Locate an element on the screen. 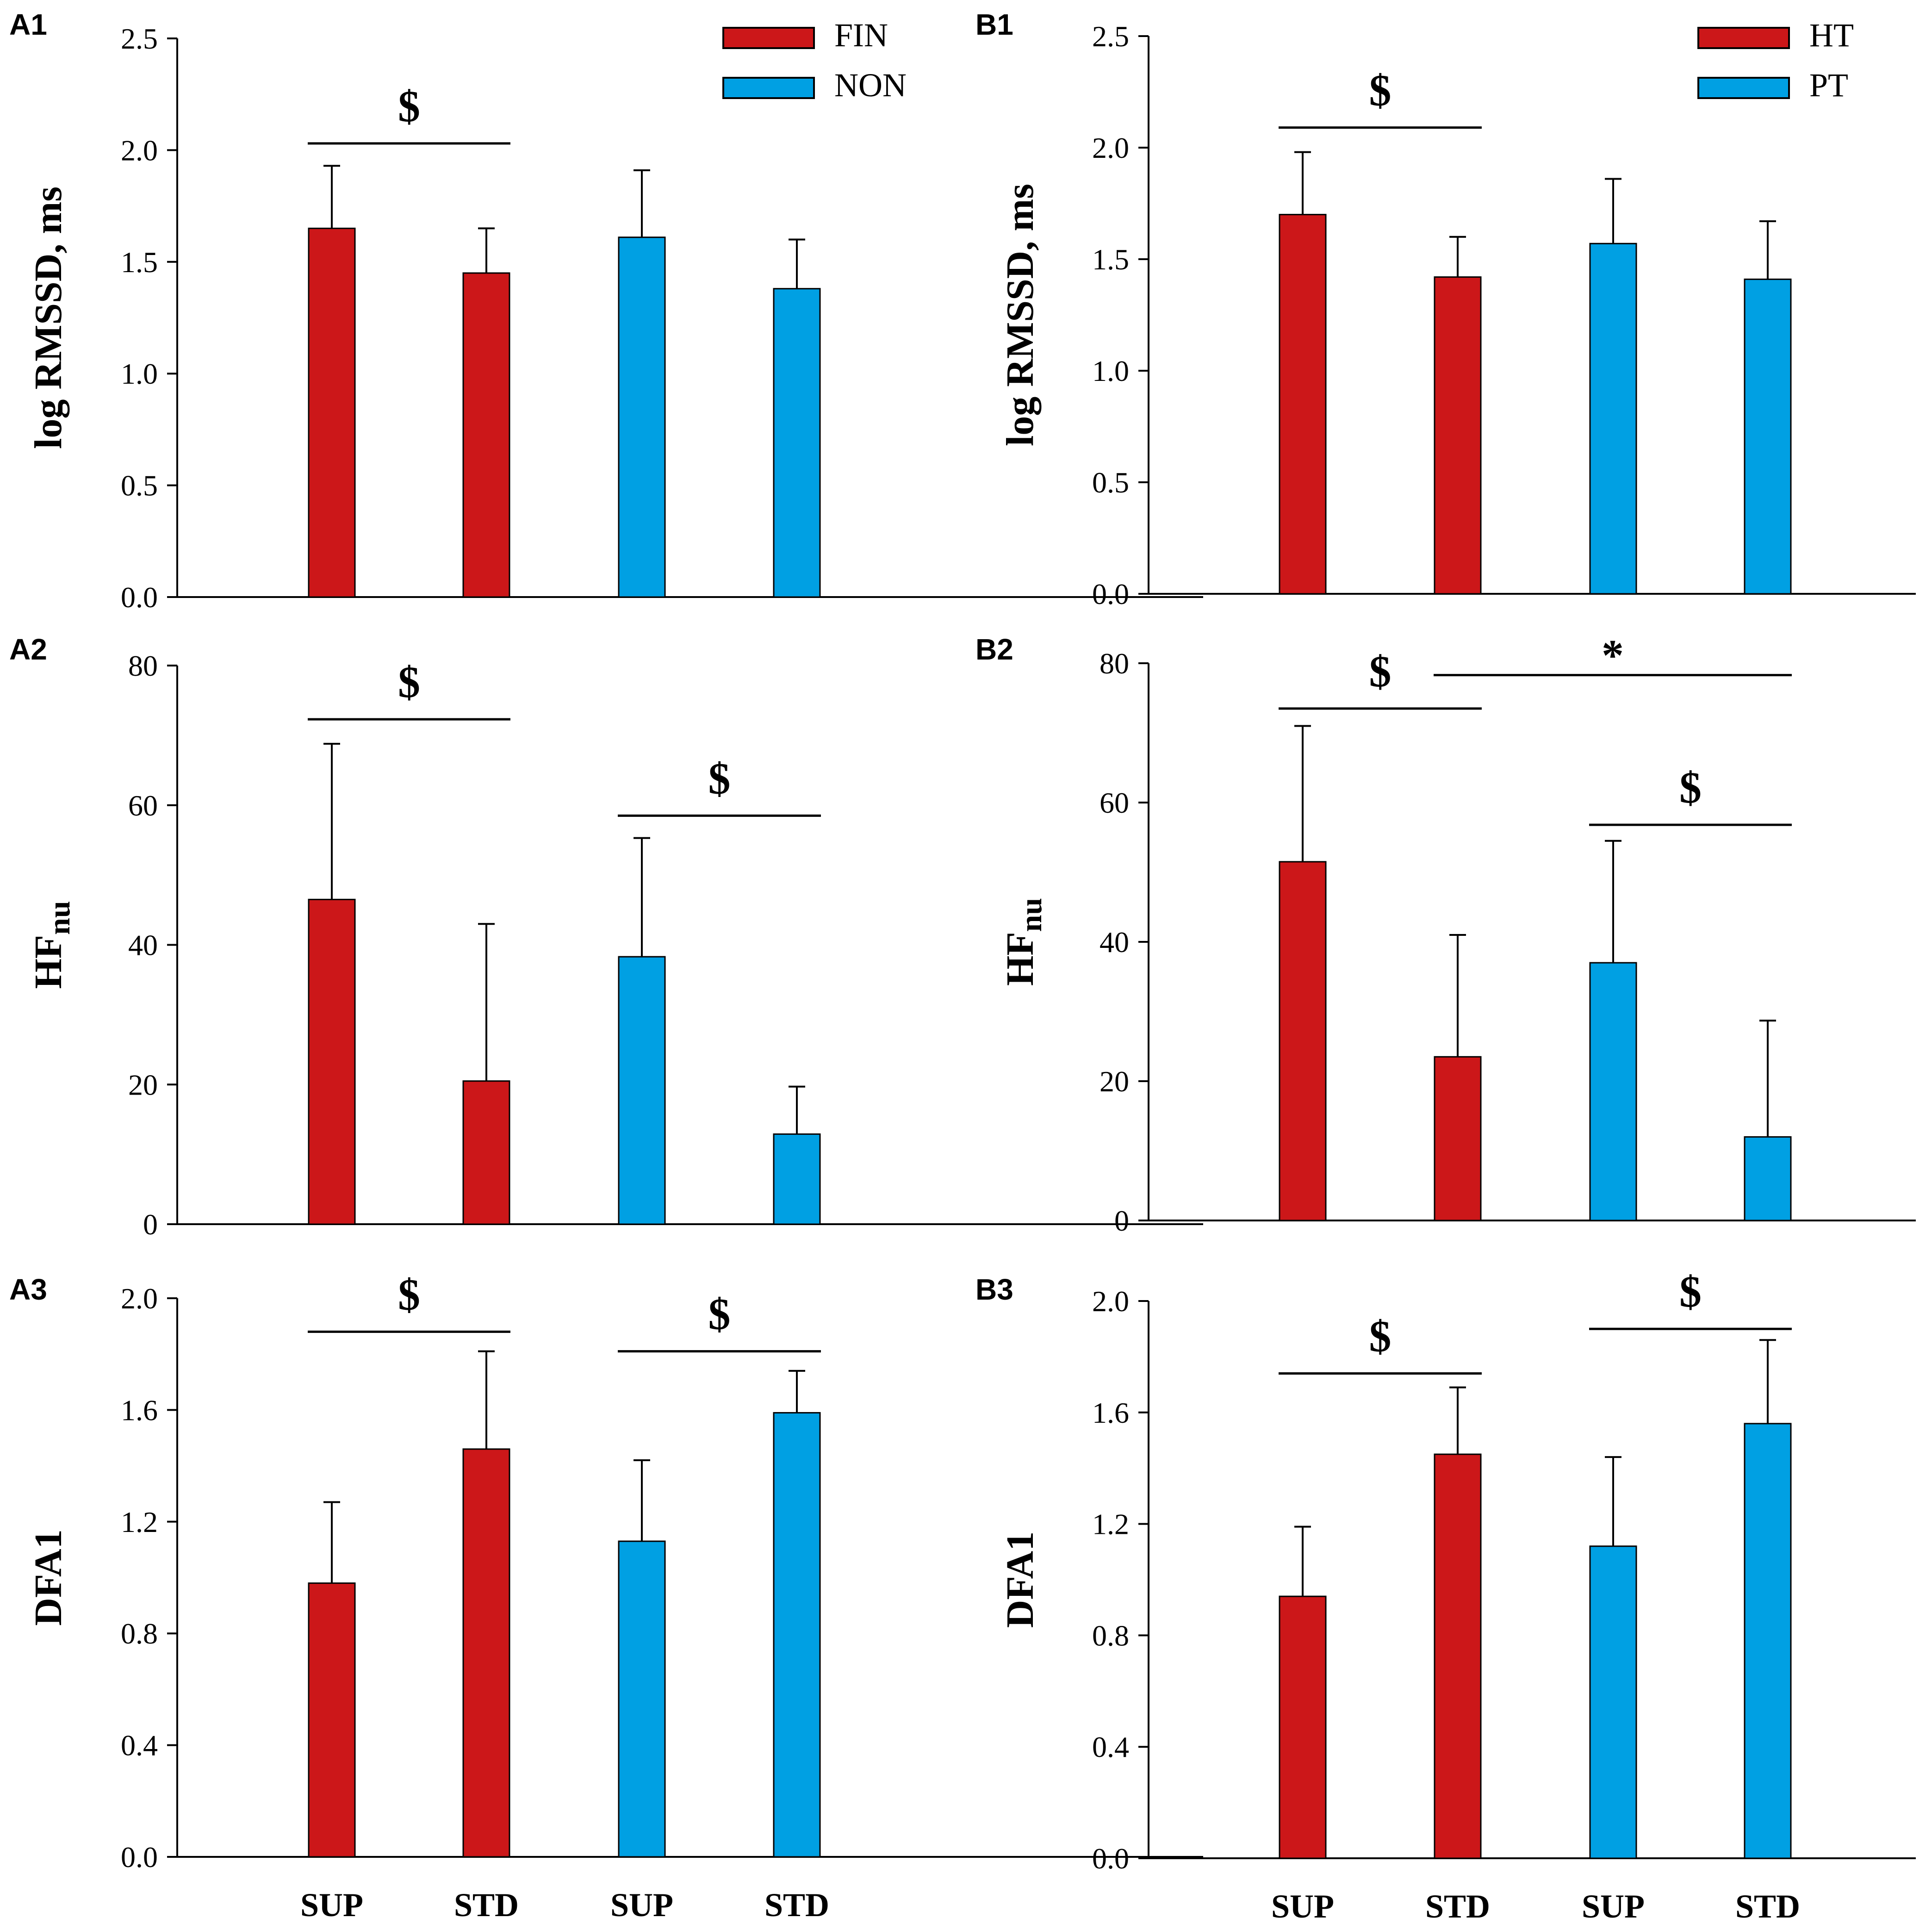  y-tick-label: 1.5 is located at coordinates (1110, 259).